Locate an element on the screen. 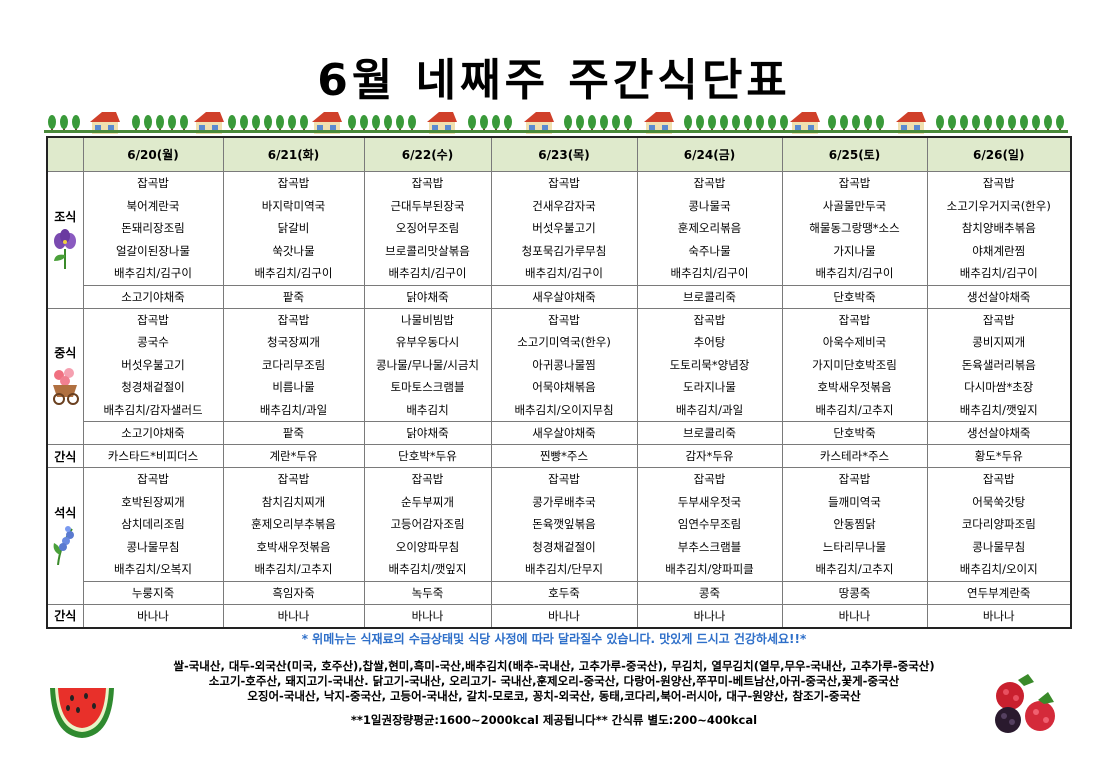 The height and width of the screenshot is (774, 1108). corner-cell is located at coordinates (65, 154).